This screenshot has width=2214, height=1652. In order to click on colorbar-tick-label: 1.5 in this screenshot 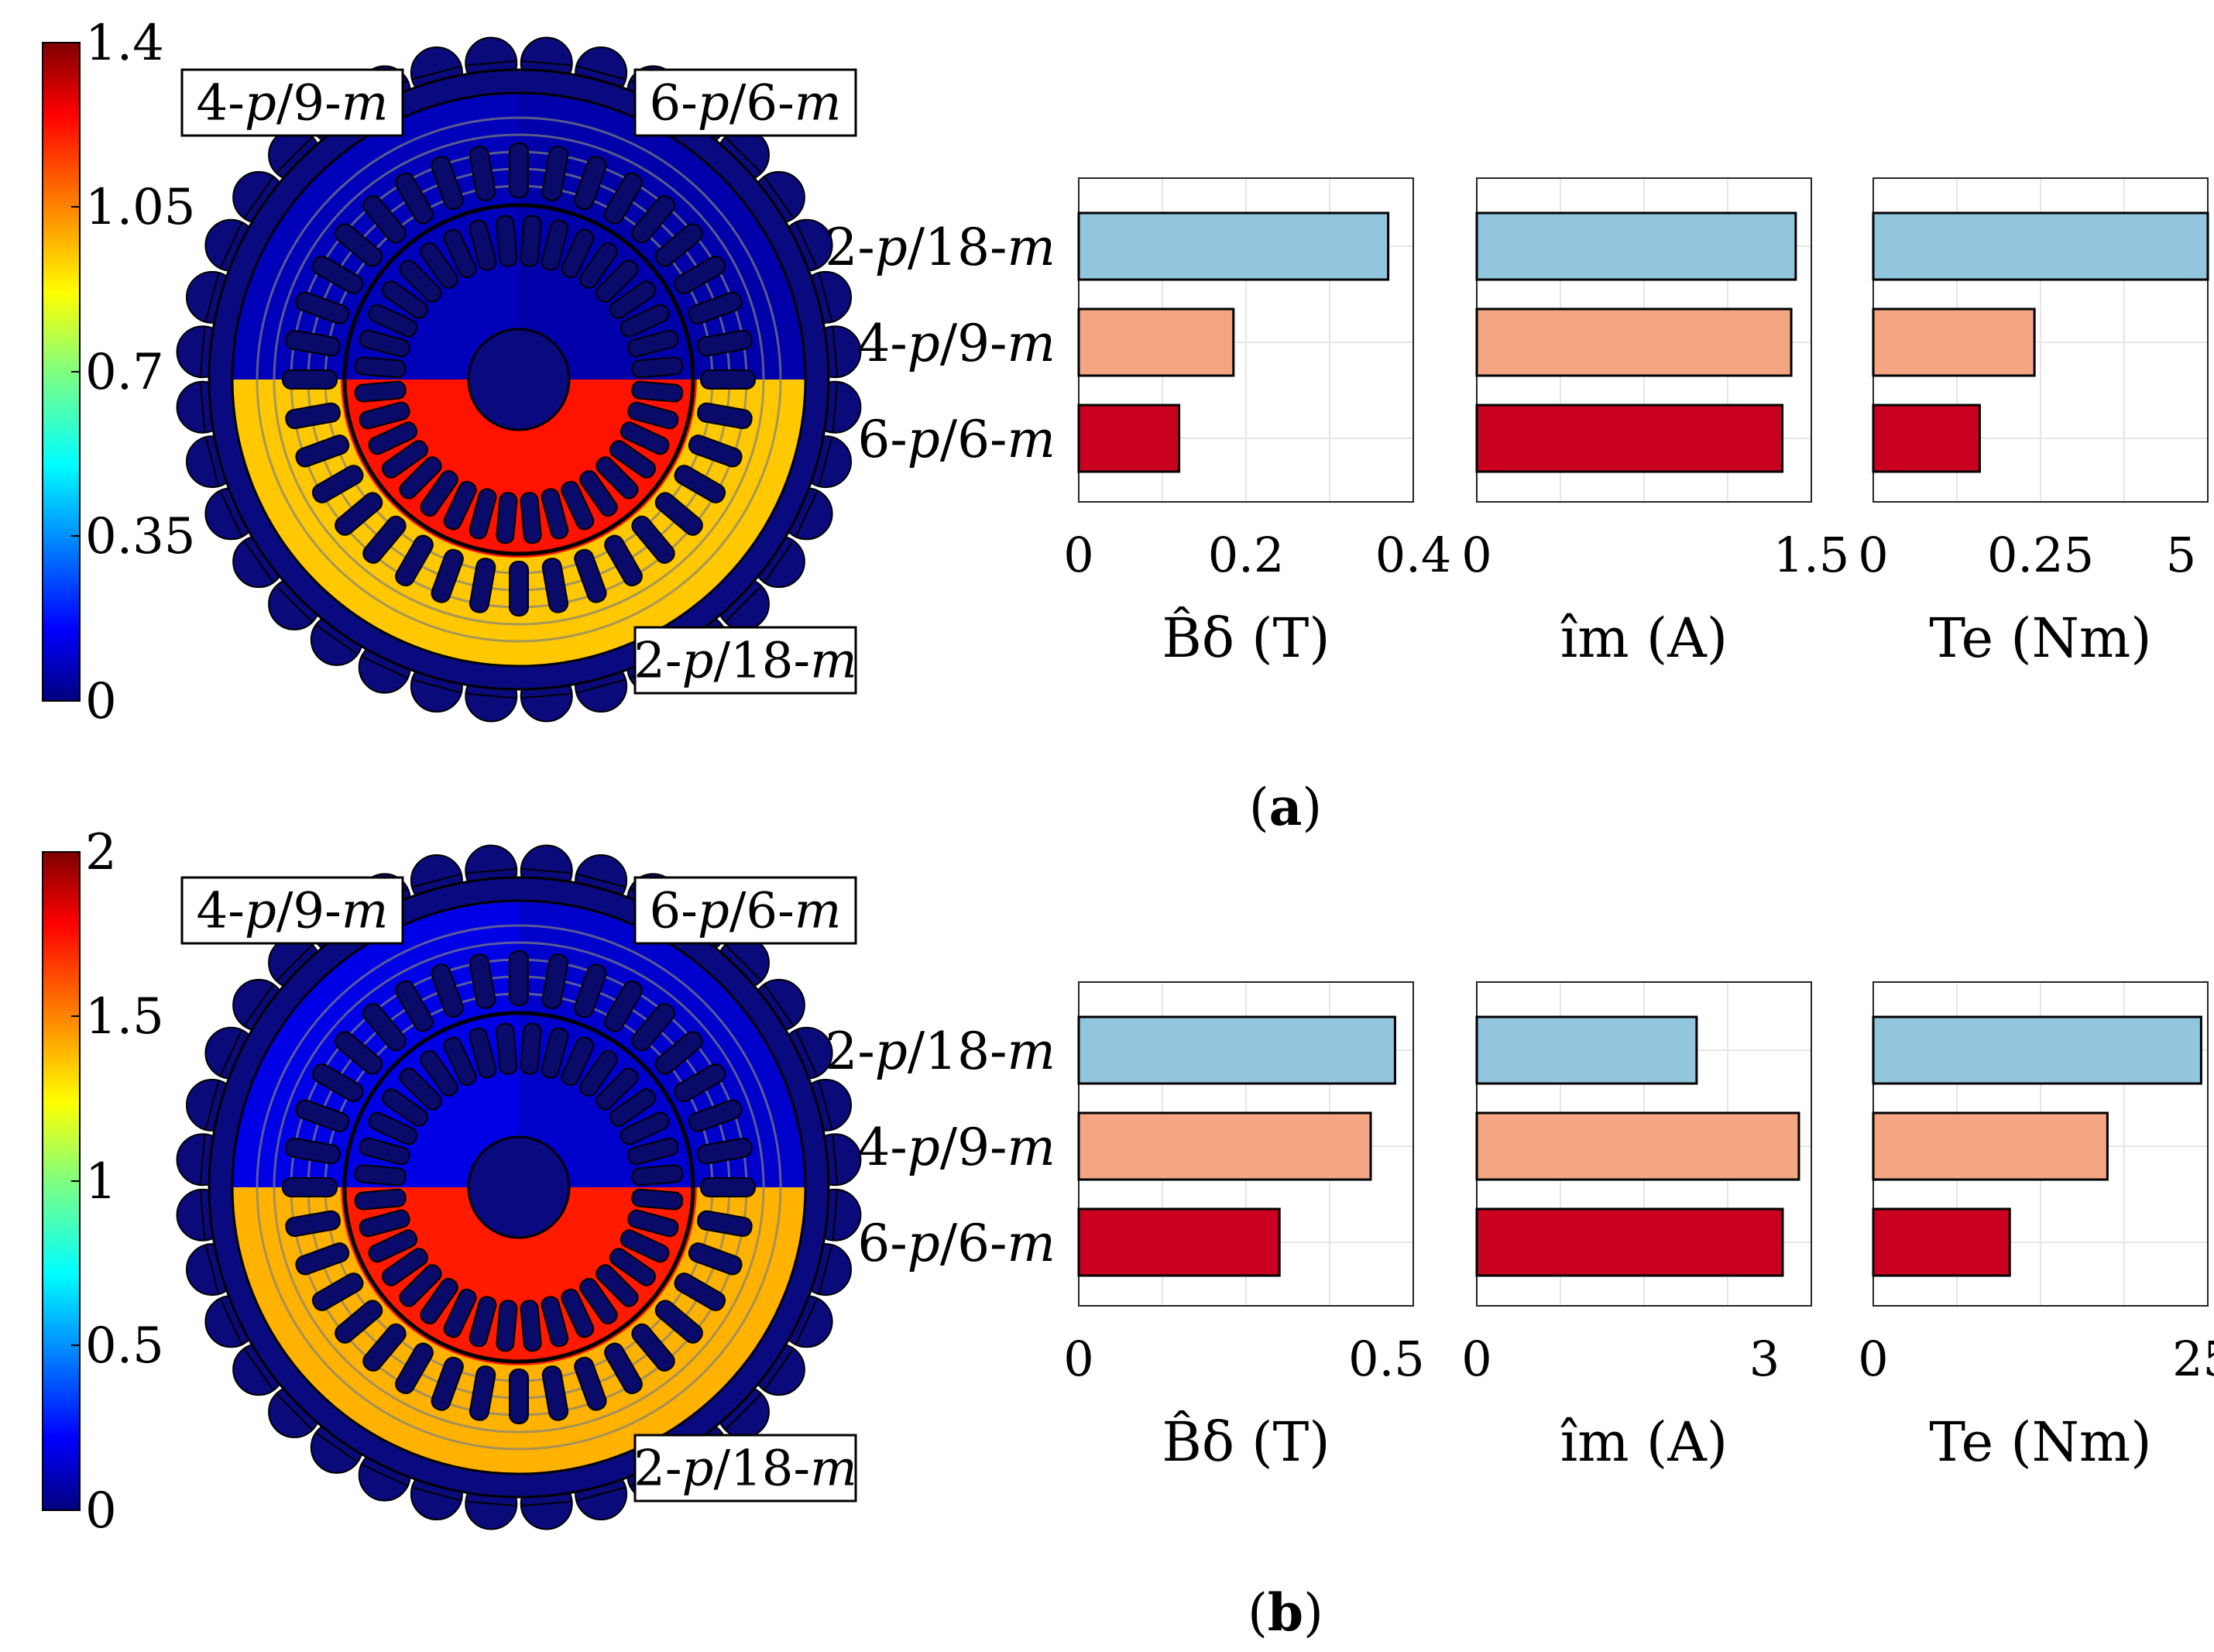, I will do `click(124, 1017)`.